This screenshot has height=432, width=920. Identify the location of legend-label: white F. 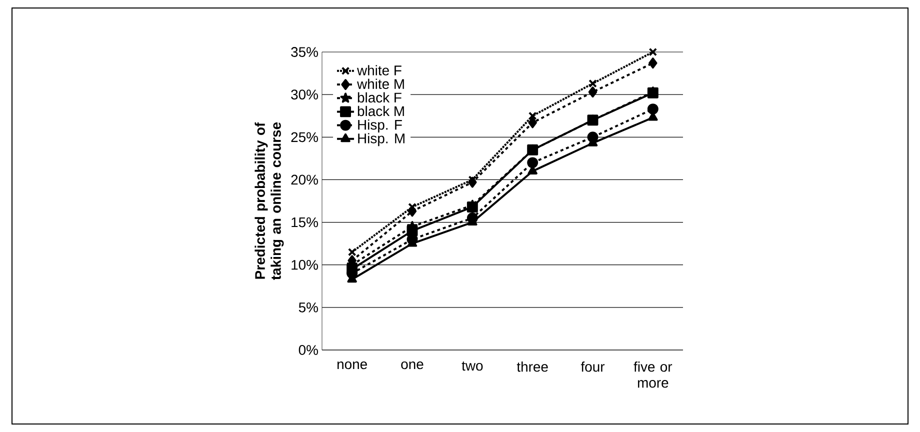
(379, 70).